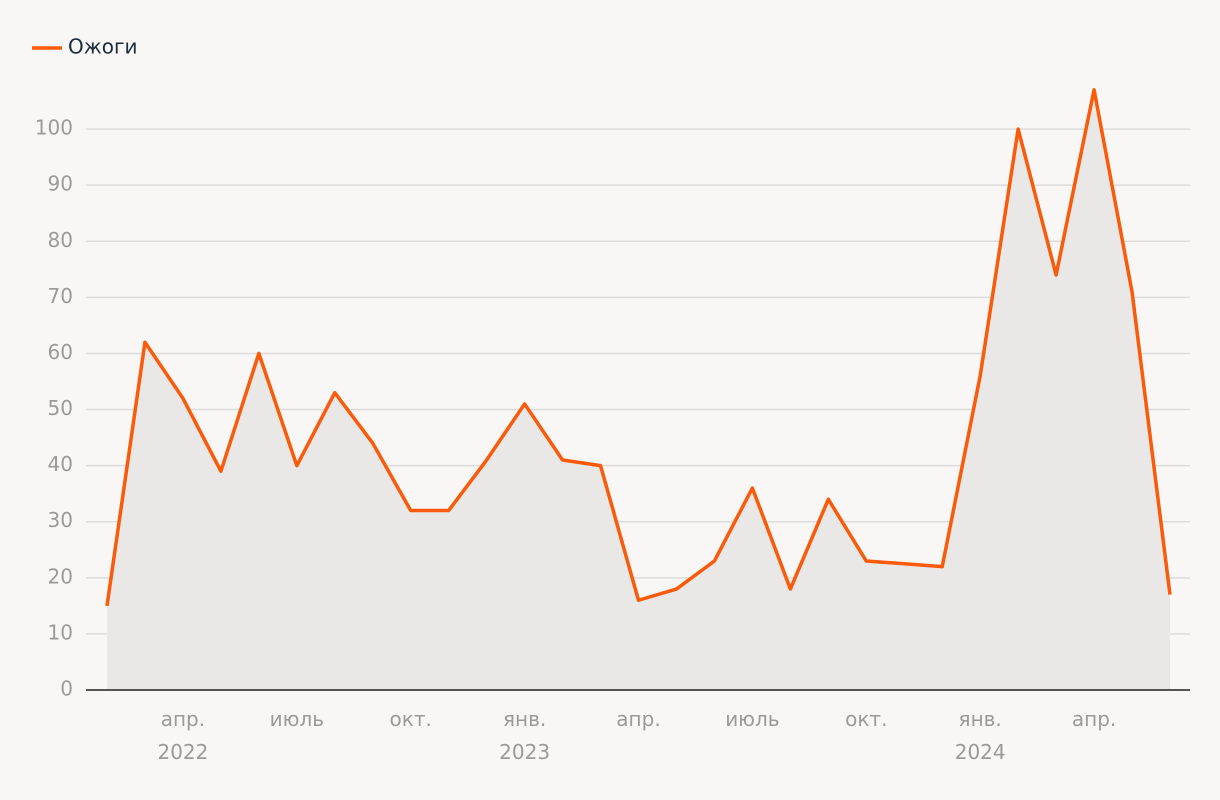 The width and height of the screenshot is (1220, 800). I want to click on y-tick-label: 50, so click(60, 408).